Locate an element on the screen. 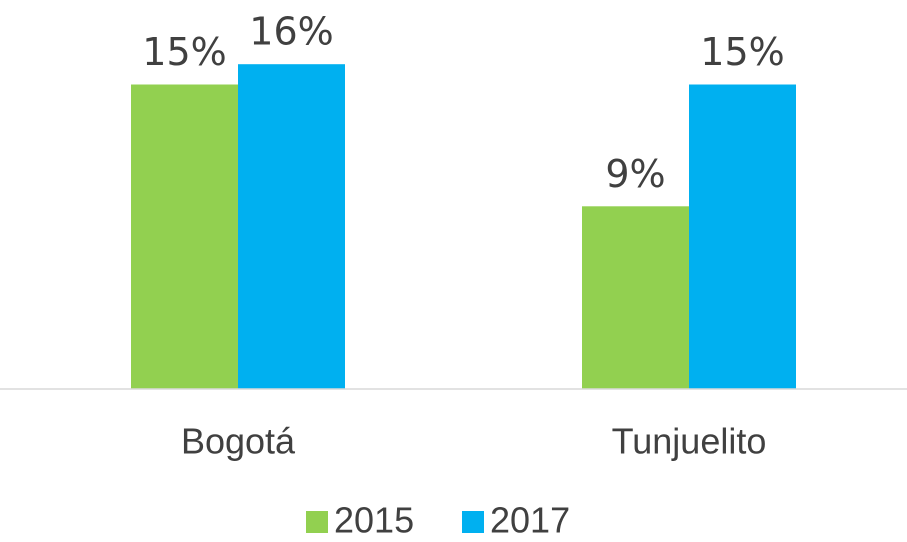  value-label: 16% is located at coordinates (291, 32).